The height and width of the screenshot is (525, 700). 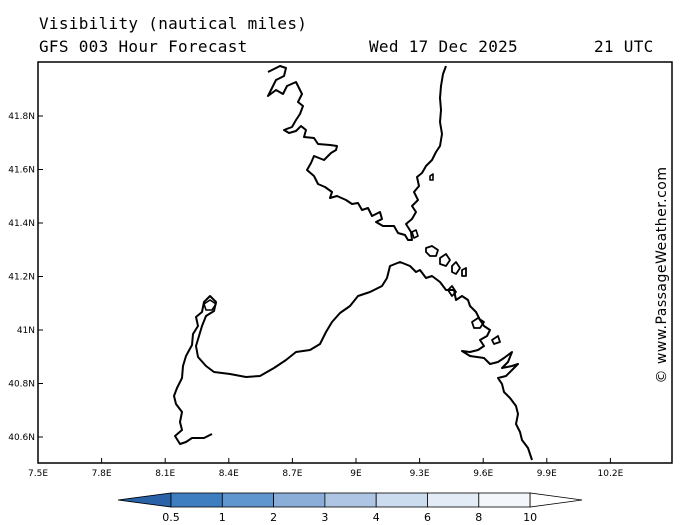 I want to click on lon-tick-label: 9.3E, so click(x=420, y=474).